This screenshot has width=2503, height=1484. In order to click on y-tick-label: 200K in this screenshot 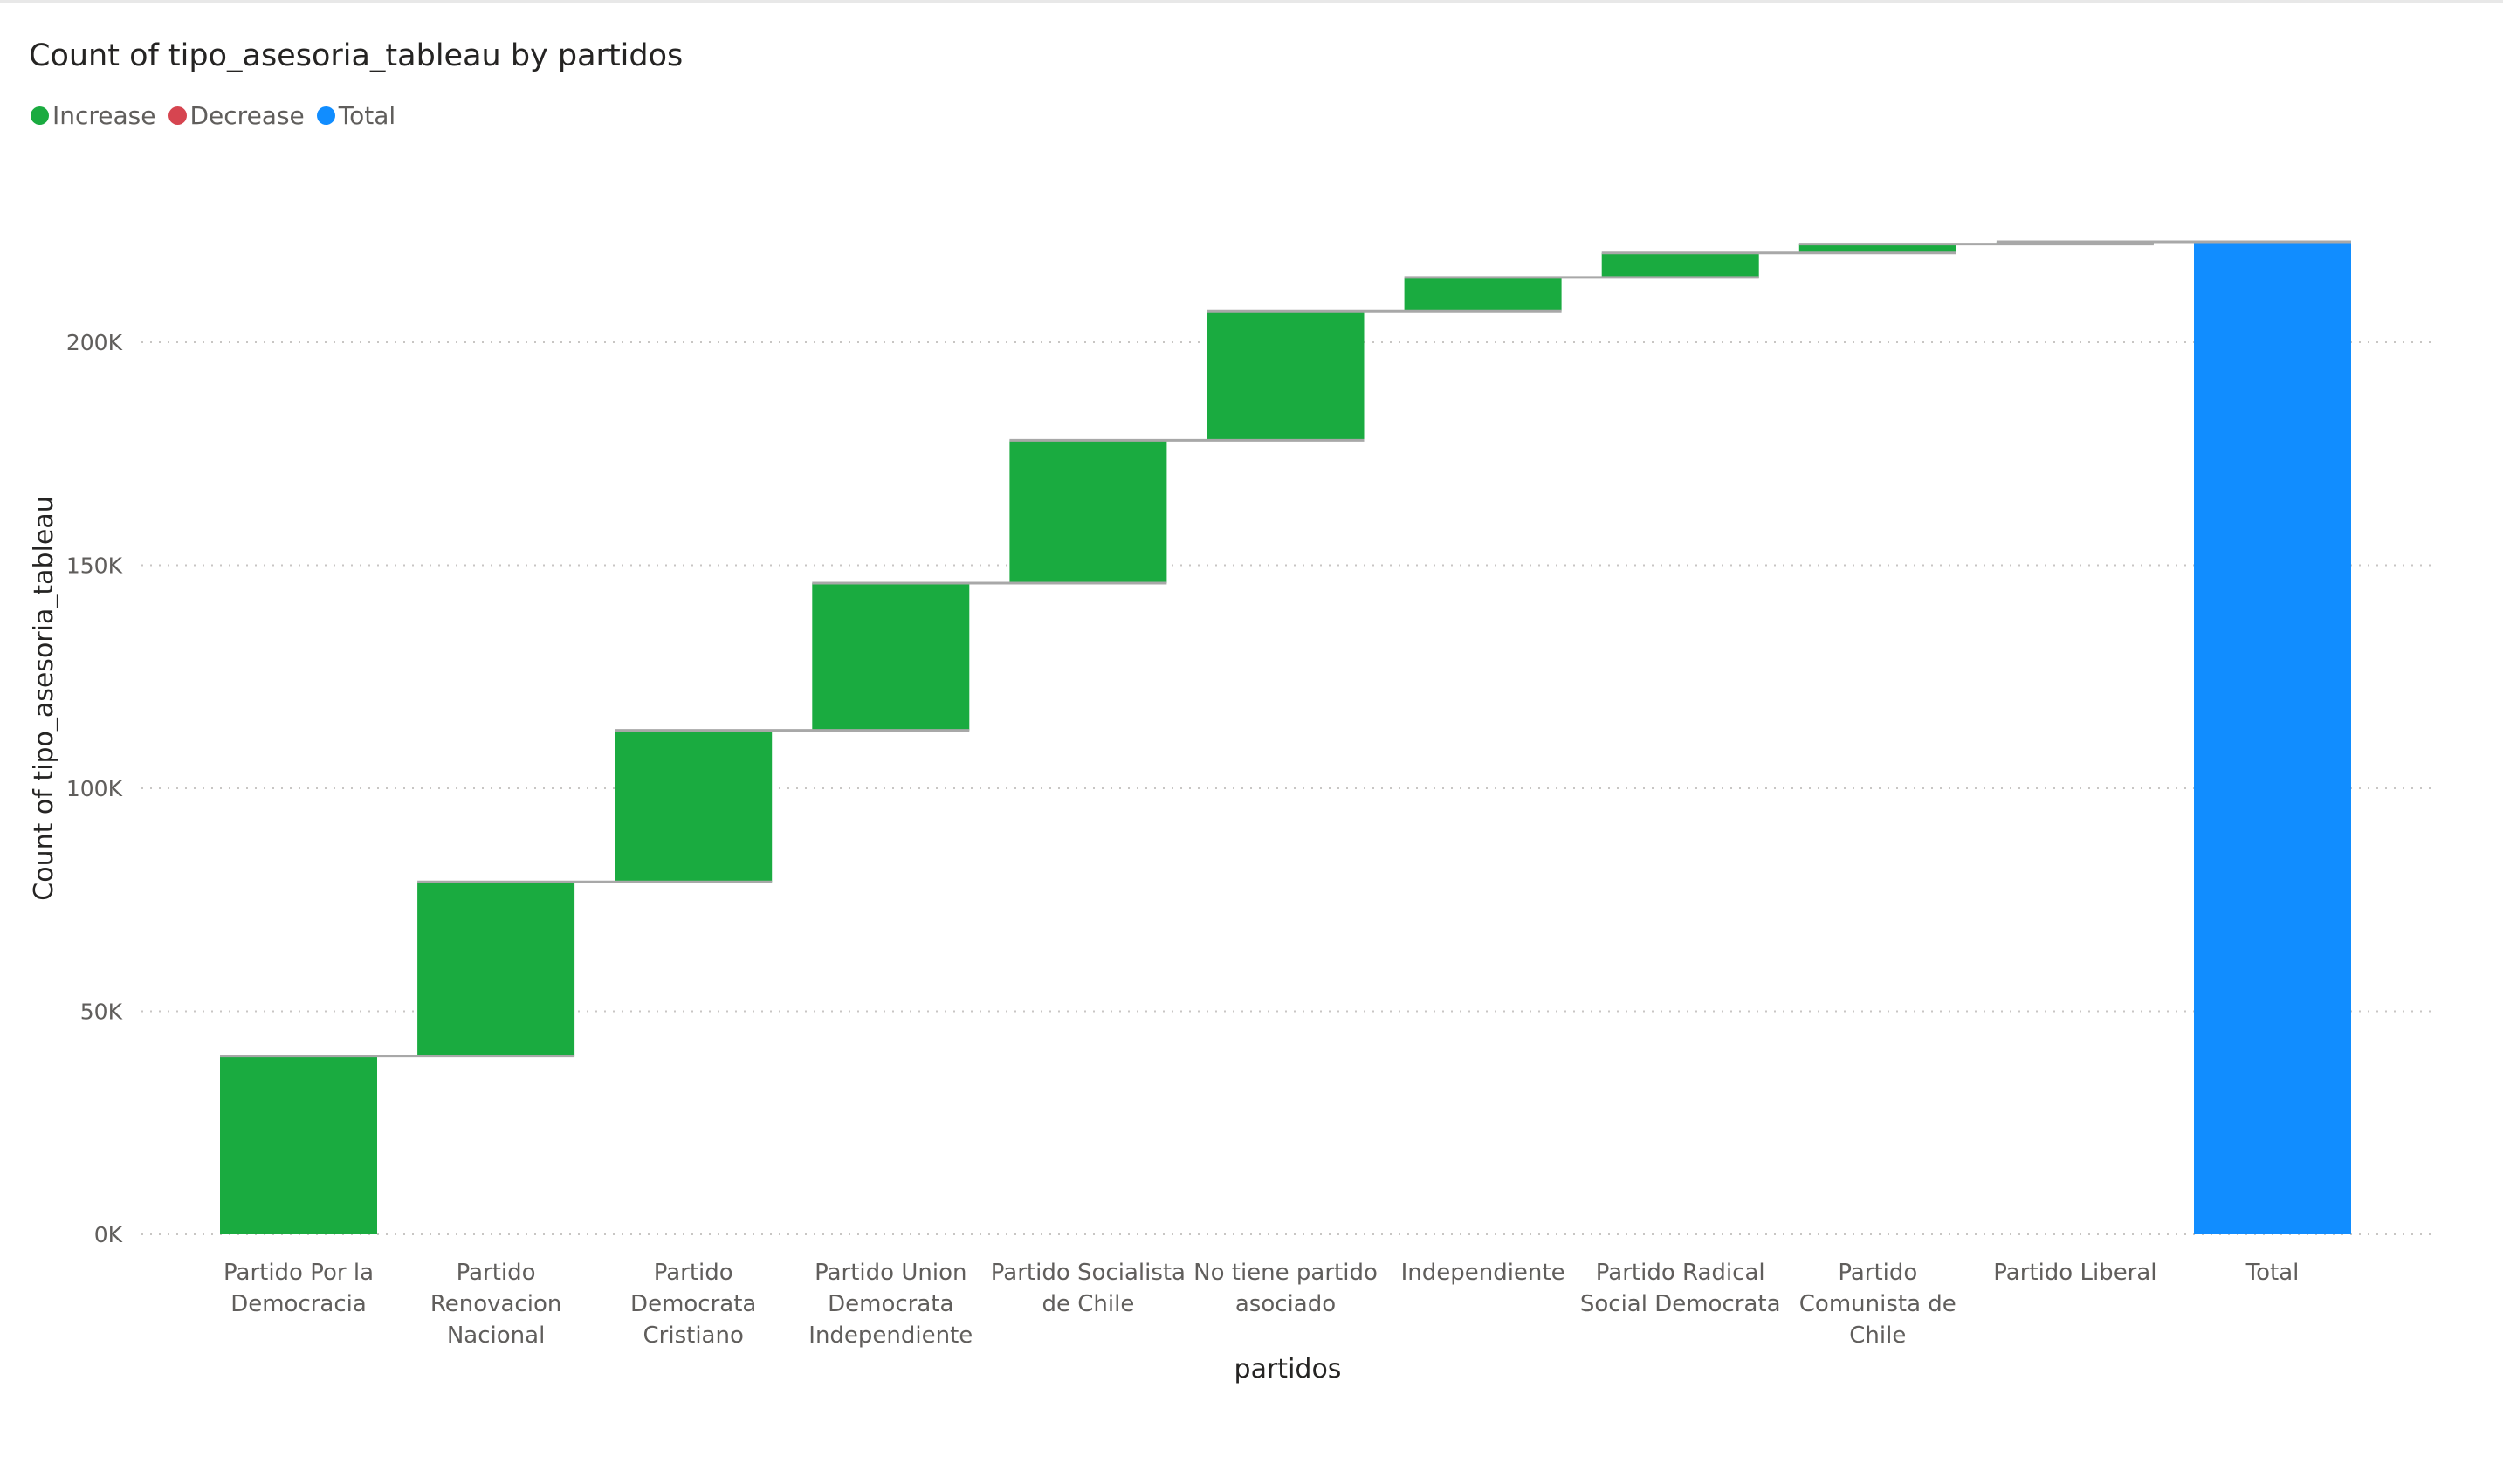, I will do `click(94, 342)`.